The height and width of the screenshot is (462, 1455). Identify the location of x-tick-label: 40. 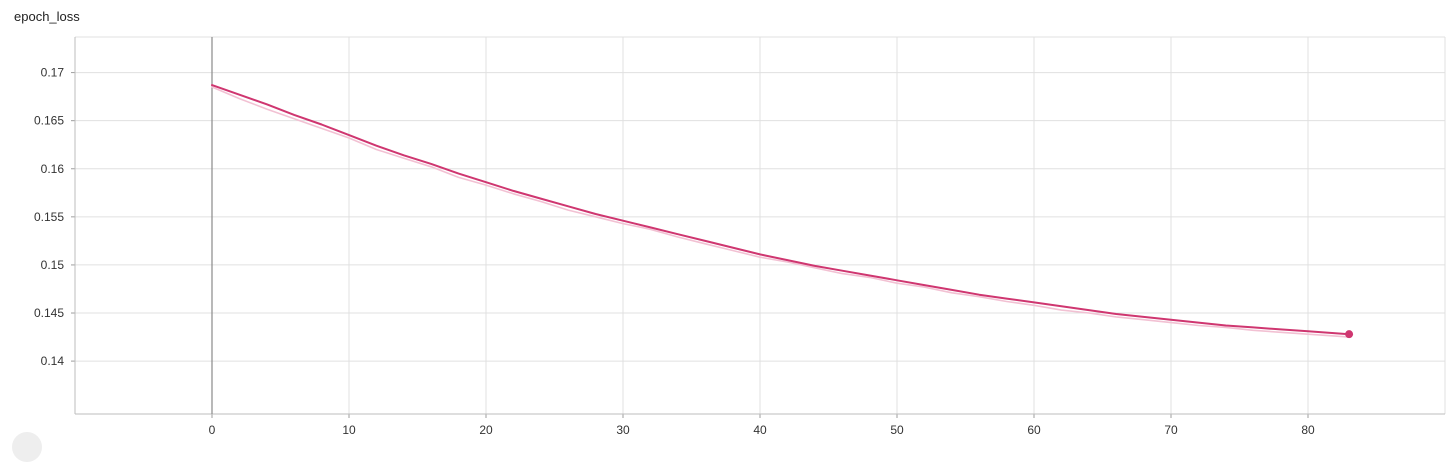
(760, 430).